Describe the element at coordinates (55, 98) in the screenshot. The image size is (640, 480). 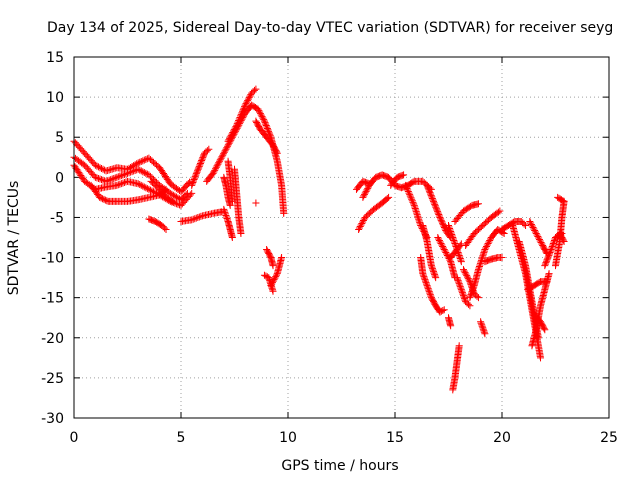
I see `y-tick-label: 10` at that location.